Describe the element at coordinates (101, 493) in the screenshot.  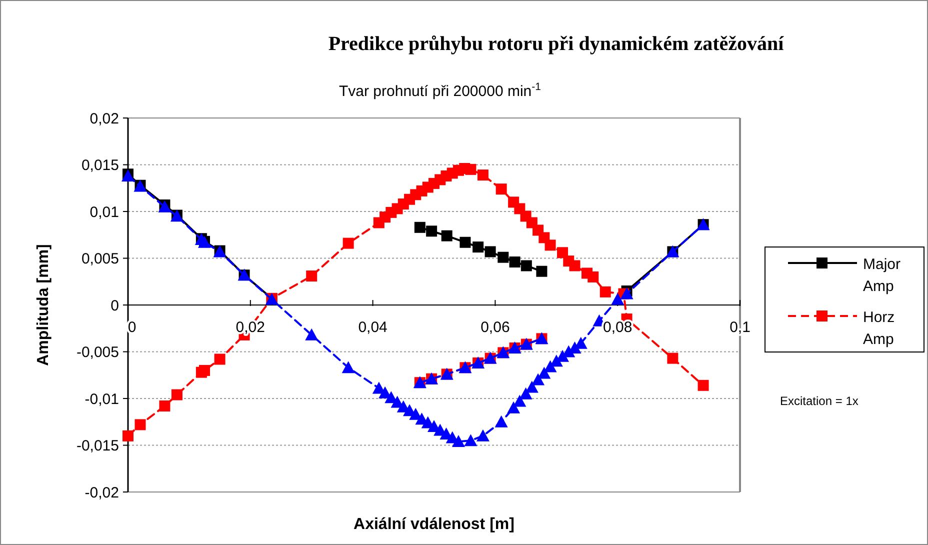
I see `y-tick-label: -0,02` at that location.